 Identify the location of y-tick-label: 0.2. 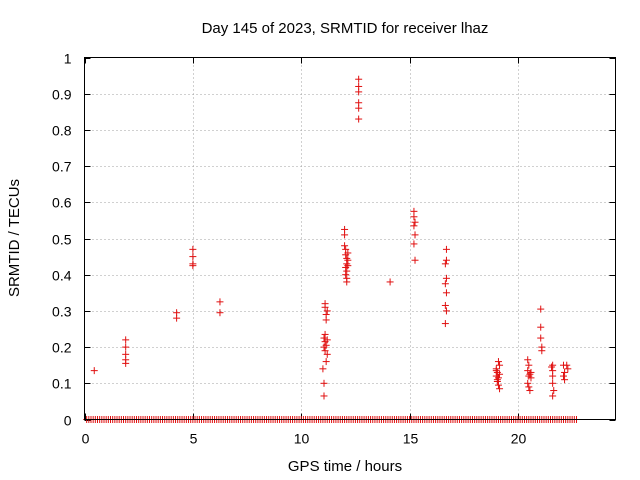
(62, 348).